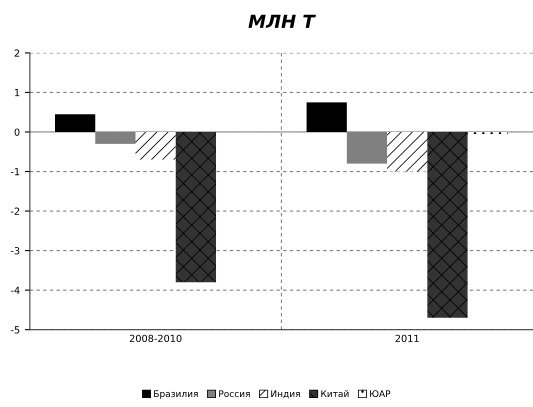 This screenshot has height=407, width=533. I want to click on legend-label: Бразилия, so click(176, 394).